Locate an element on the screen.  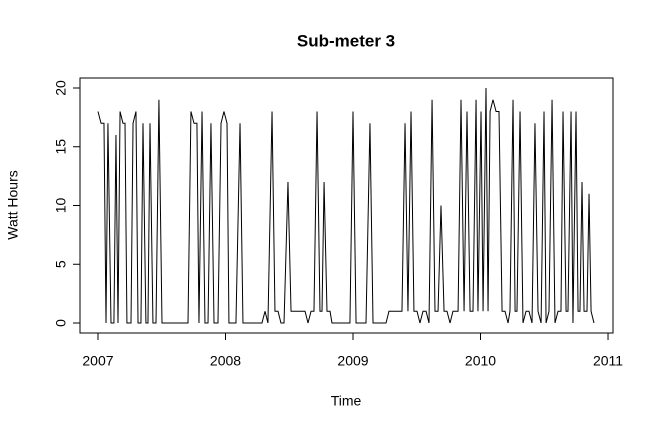
x-tick-label: 2007 is located at coordinates (97, 361).